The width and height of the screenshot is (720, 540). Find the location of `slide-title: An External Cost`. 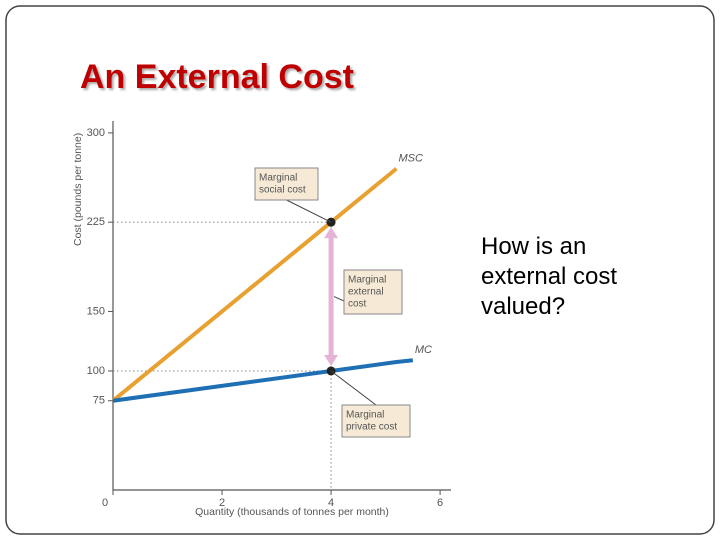

slide-title: An External Cost is located at coordinates (217, 77).